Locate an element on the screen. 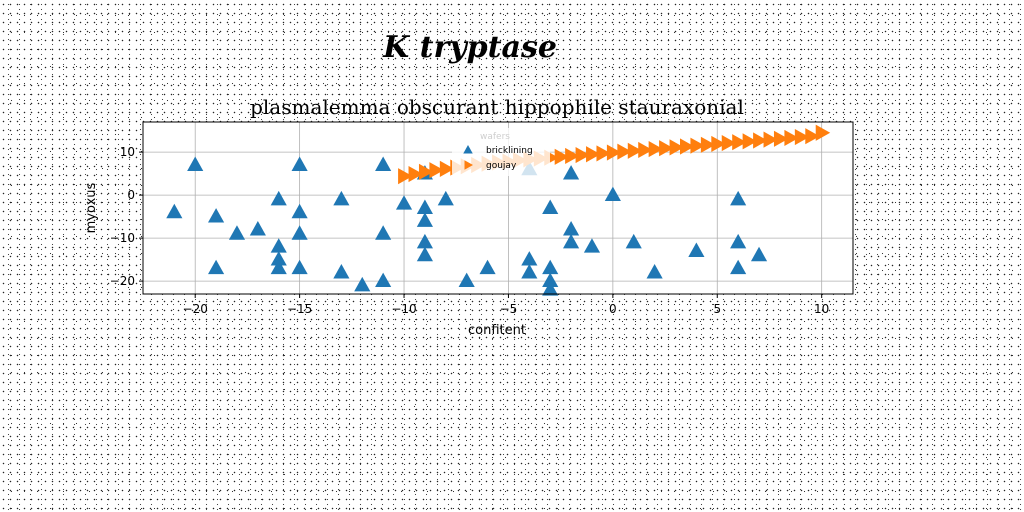 The image size is (1024, 512). y-tick-label: −20 is located at coordinates (122, 281).